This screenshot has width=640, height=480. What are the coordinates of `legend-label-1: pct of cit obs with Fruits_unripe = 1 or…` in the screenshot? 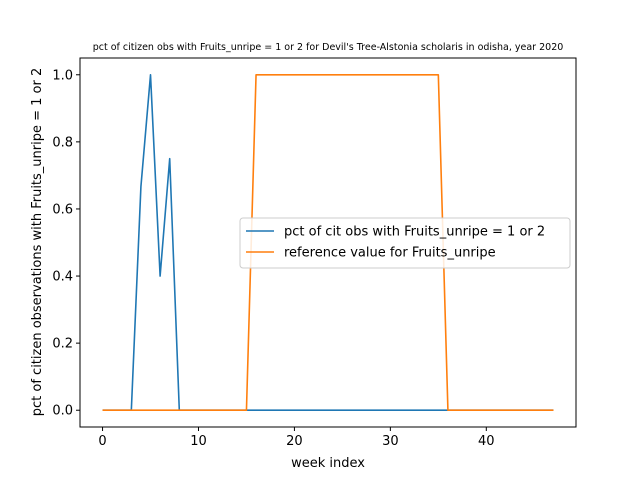 It's located at (414, 232).